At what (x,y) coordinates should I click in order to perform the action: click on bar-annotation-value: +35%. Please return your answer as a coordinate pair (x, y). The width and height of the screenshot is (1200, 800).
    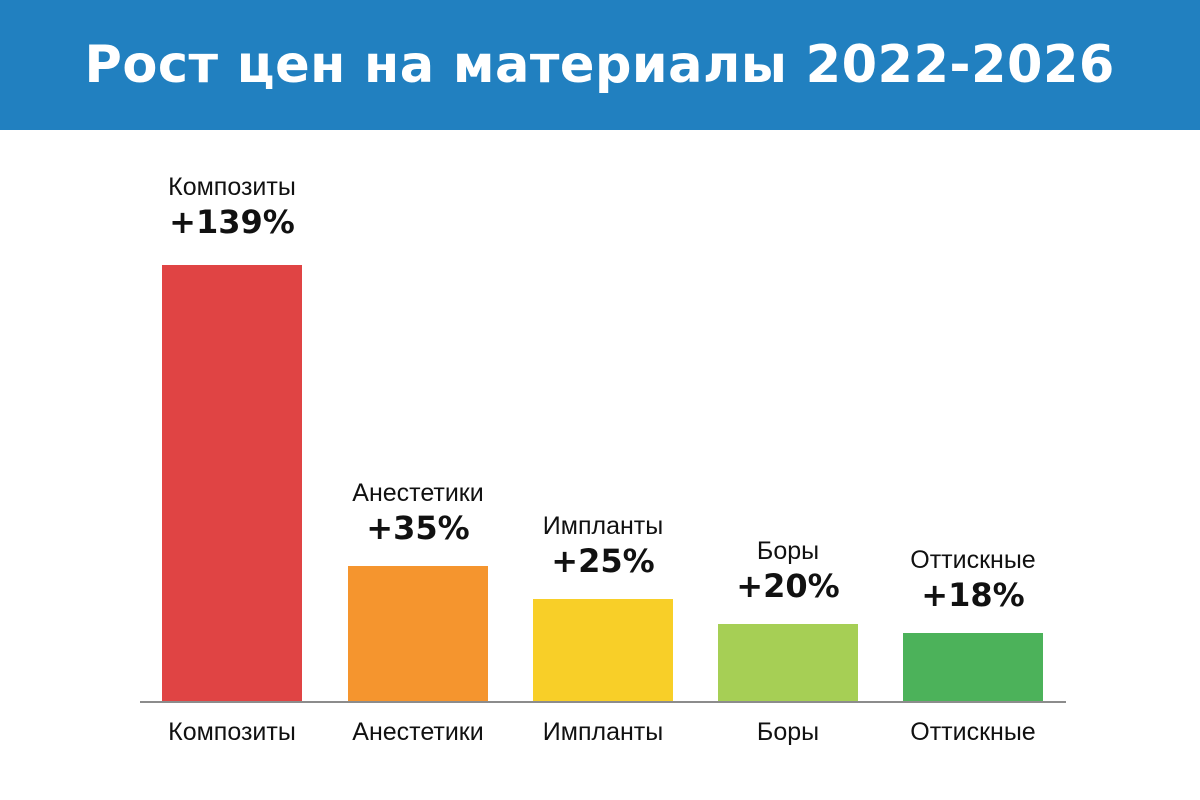
    Looking at the image, I should click on (418, 528).